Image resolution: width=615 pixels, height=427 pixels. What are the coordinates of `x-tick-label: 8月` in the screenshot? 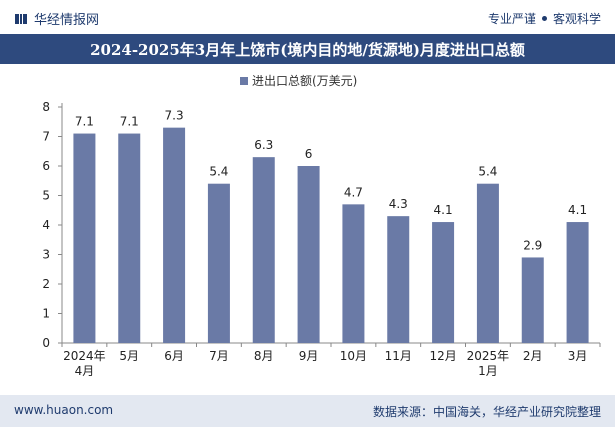 It's located at (264, 356).